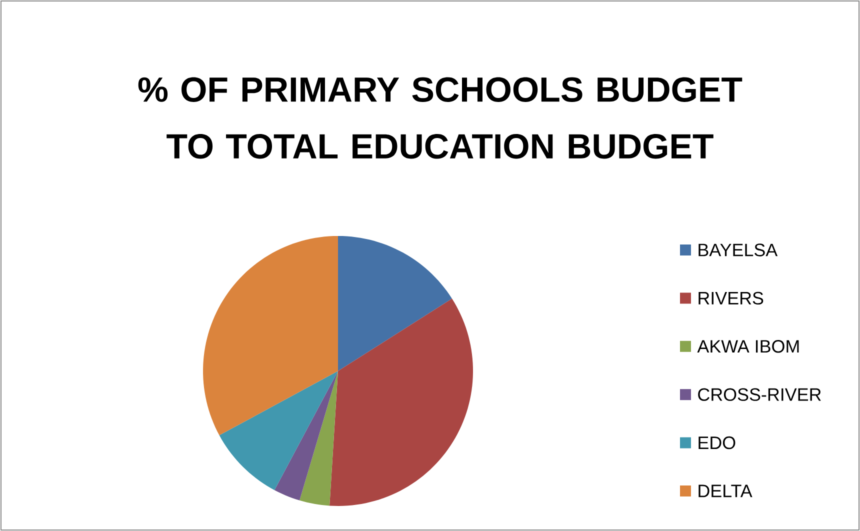 This screenshot has height=531, width=860. What do you see at coordinates (738, 250) in the screenshot?
I see `legend-label: BAYELSA` at bounding box center [738, 250].